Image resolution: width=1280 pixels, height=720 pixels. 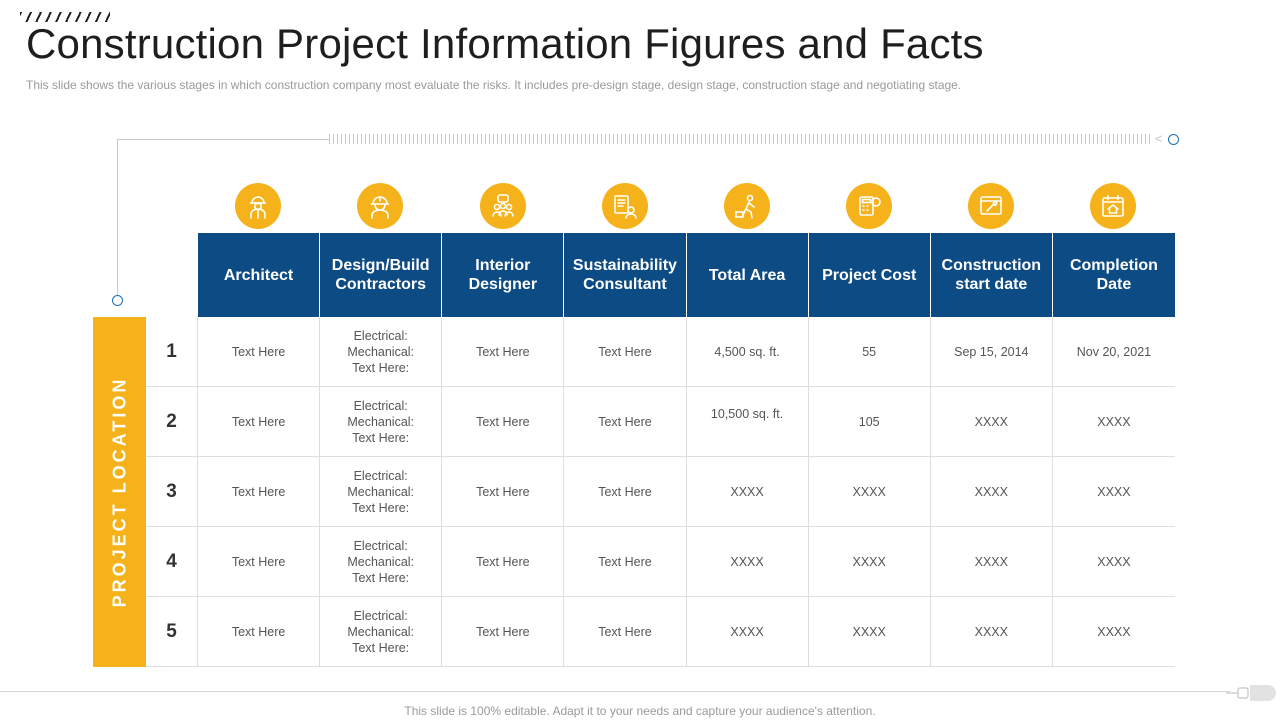 I want to click on row-number: 1, so click(x=172, y=351).